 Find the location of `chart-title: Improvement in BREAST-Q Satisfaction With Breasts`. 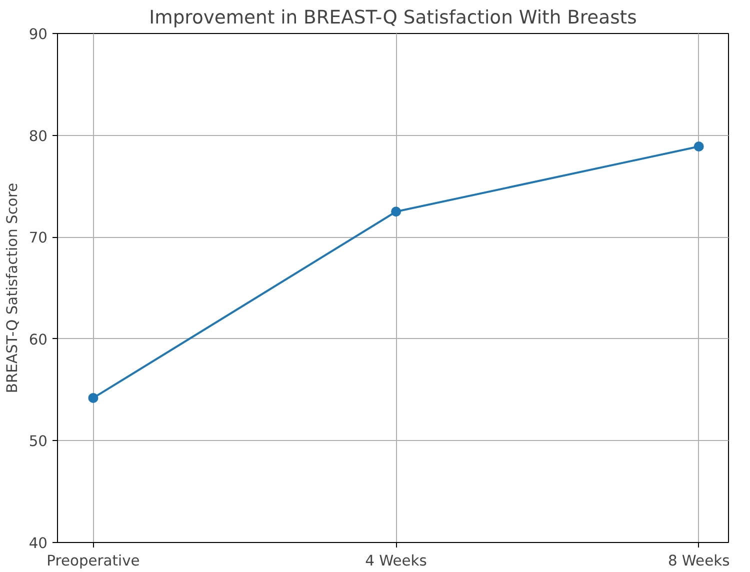

chart-title: Improvement in BREAST-Q Satisfaction With Breasts is located at coordinates (393, 18).